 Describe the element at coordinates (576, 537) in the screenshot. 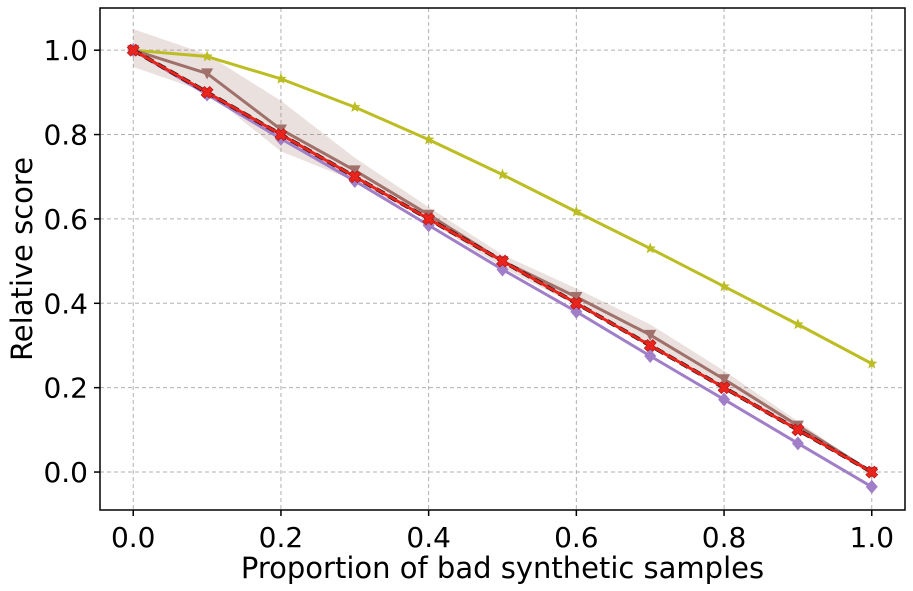

I see `x-tick-label: 0.6` at that location.